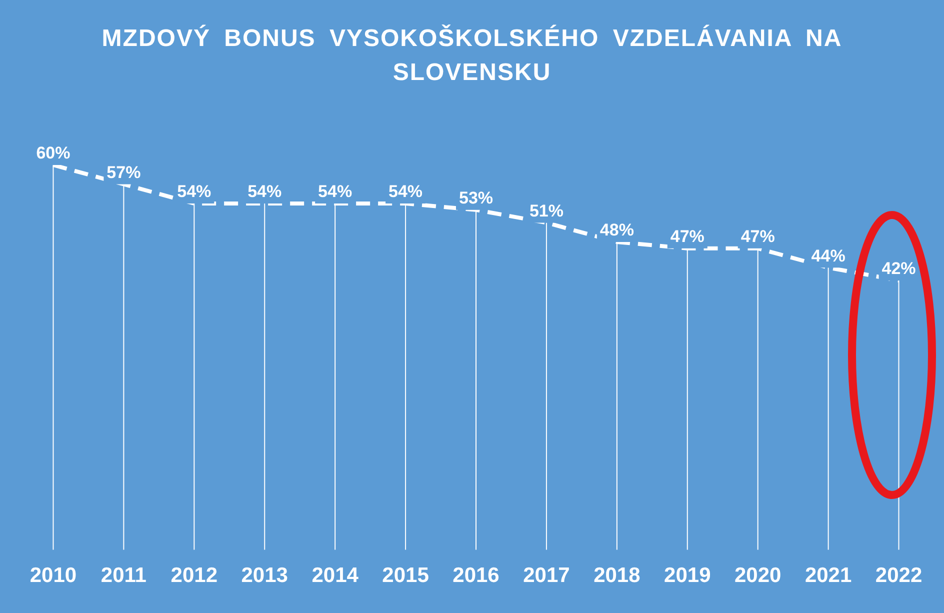 The image size is (944, 613). What do you see at coordinates (617, 230) in the screenshot?
I see `data-label: 48%` at bounding box center [617, 230].